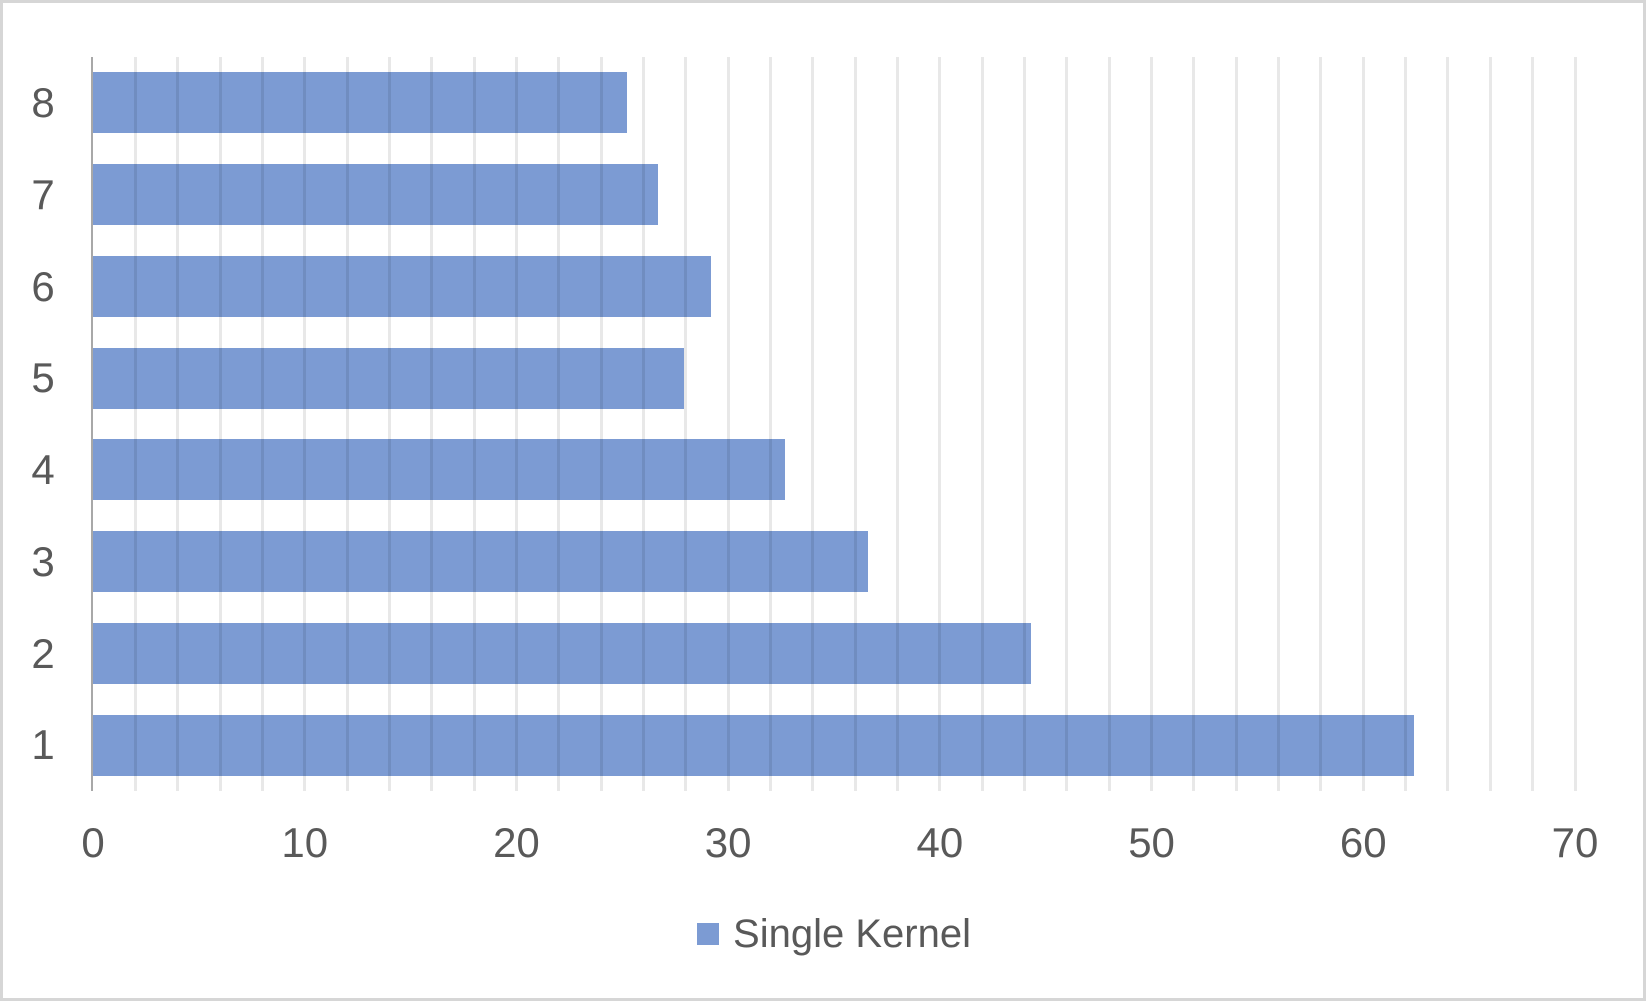  Describe the element at coordinates (708, 934) in the screenshot. I see `legend-marker-single-kernel` at that location.